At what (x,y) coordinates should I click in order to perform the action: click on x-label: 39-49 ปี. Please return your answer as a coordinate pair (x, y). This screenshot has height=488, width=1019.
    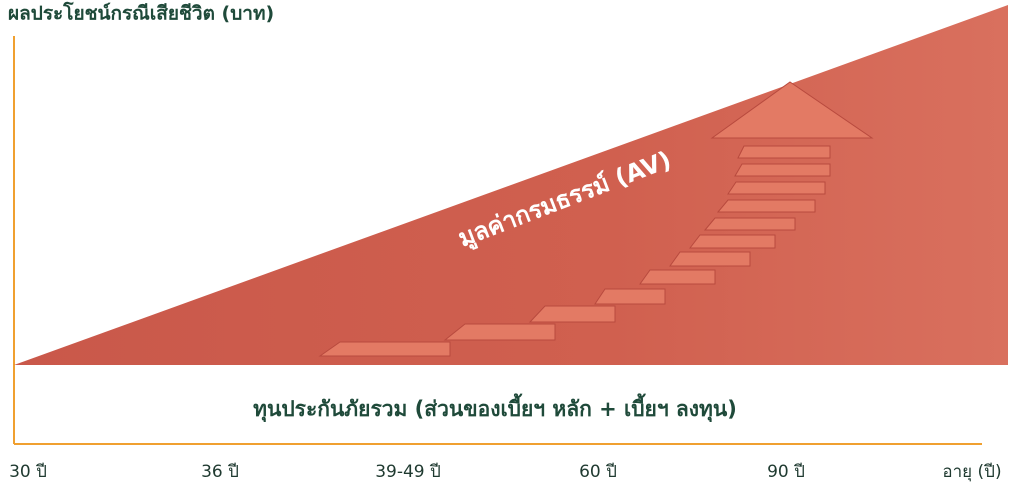
    Looking at the image, I should click on (408, 472).